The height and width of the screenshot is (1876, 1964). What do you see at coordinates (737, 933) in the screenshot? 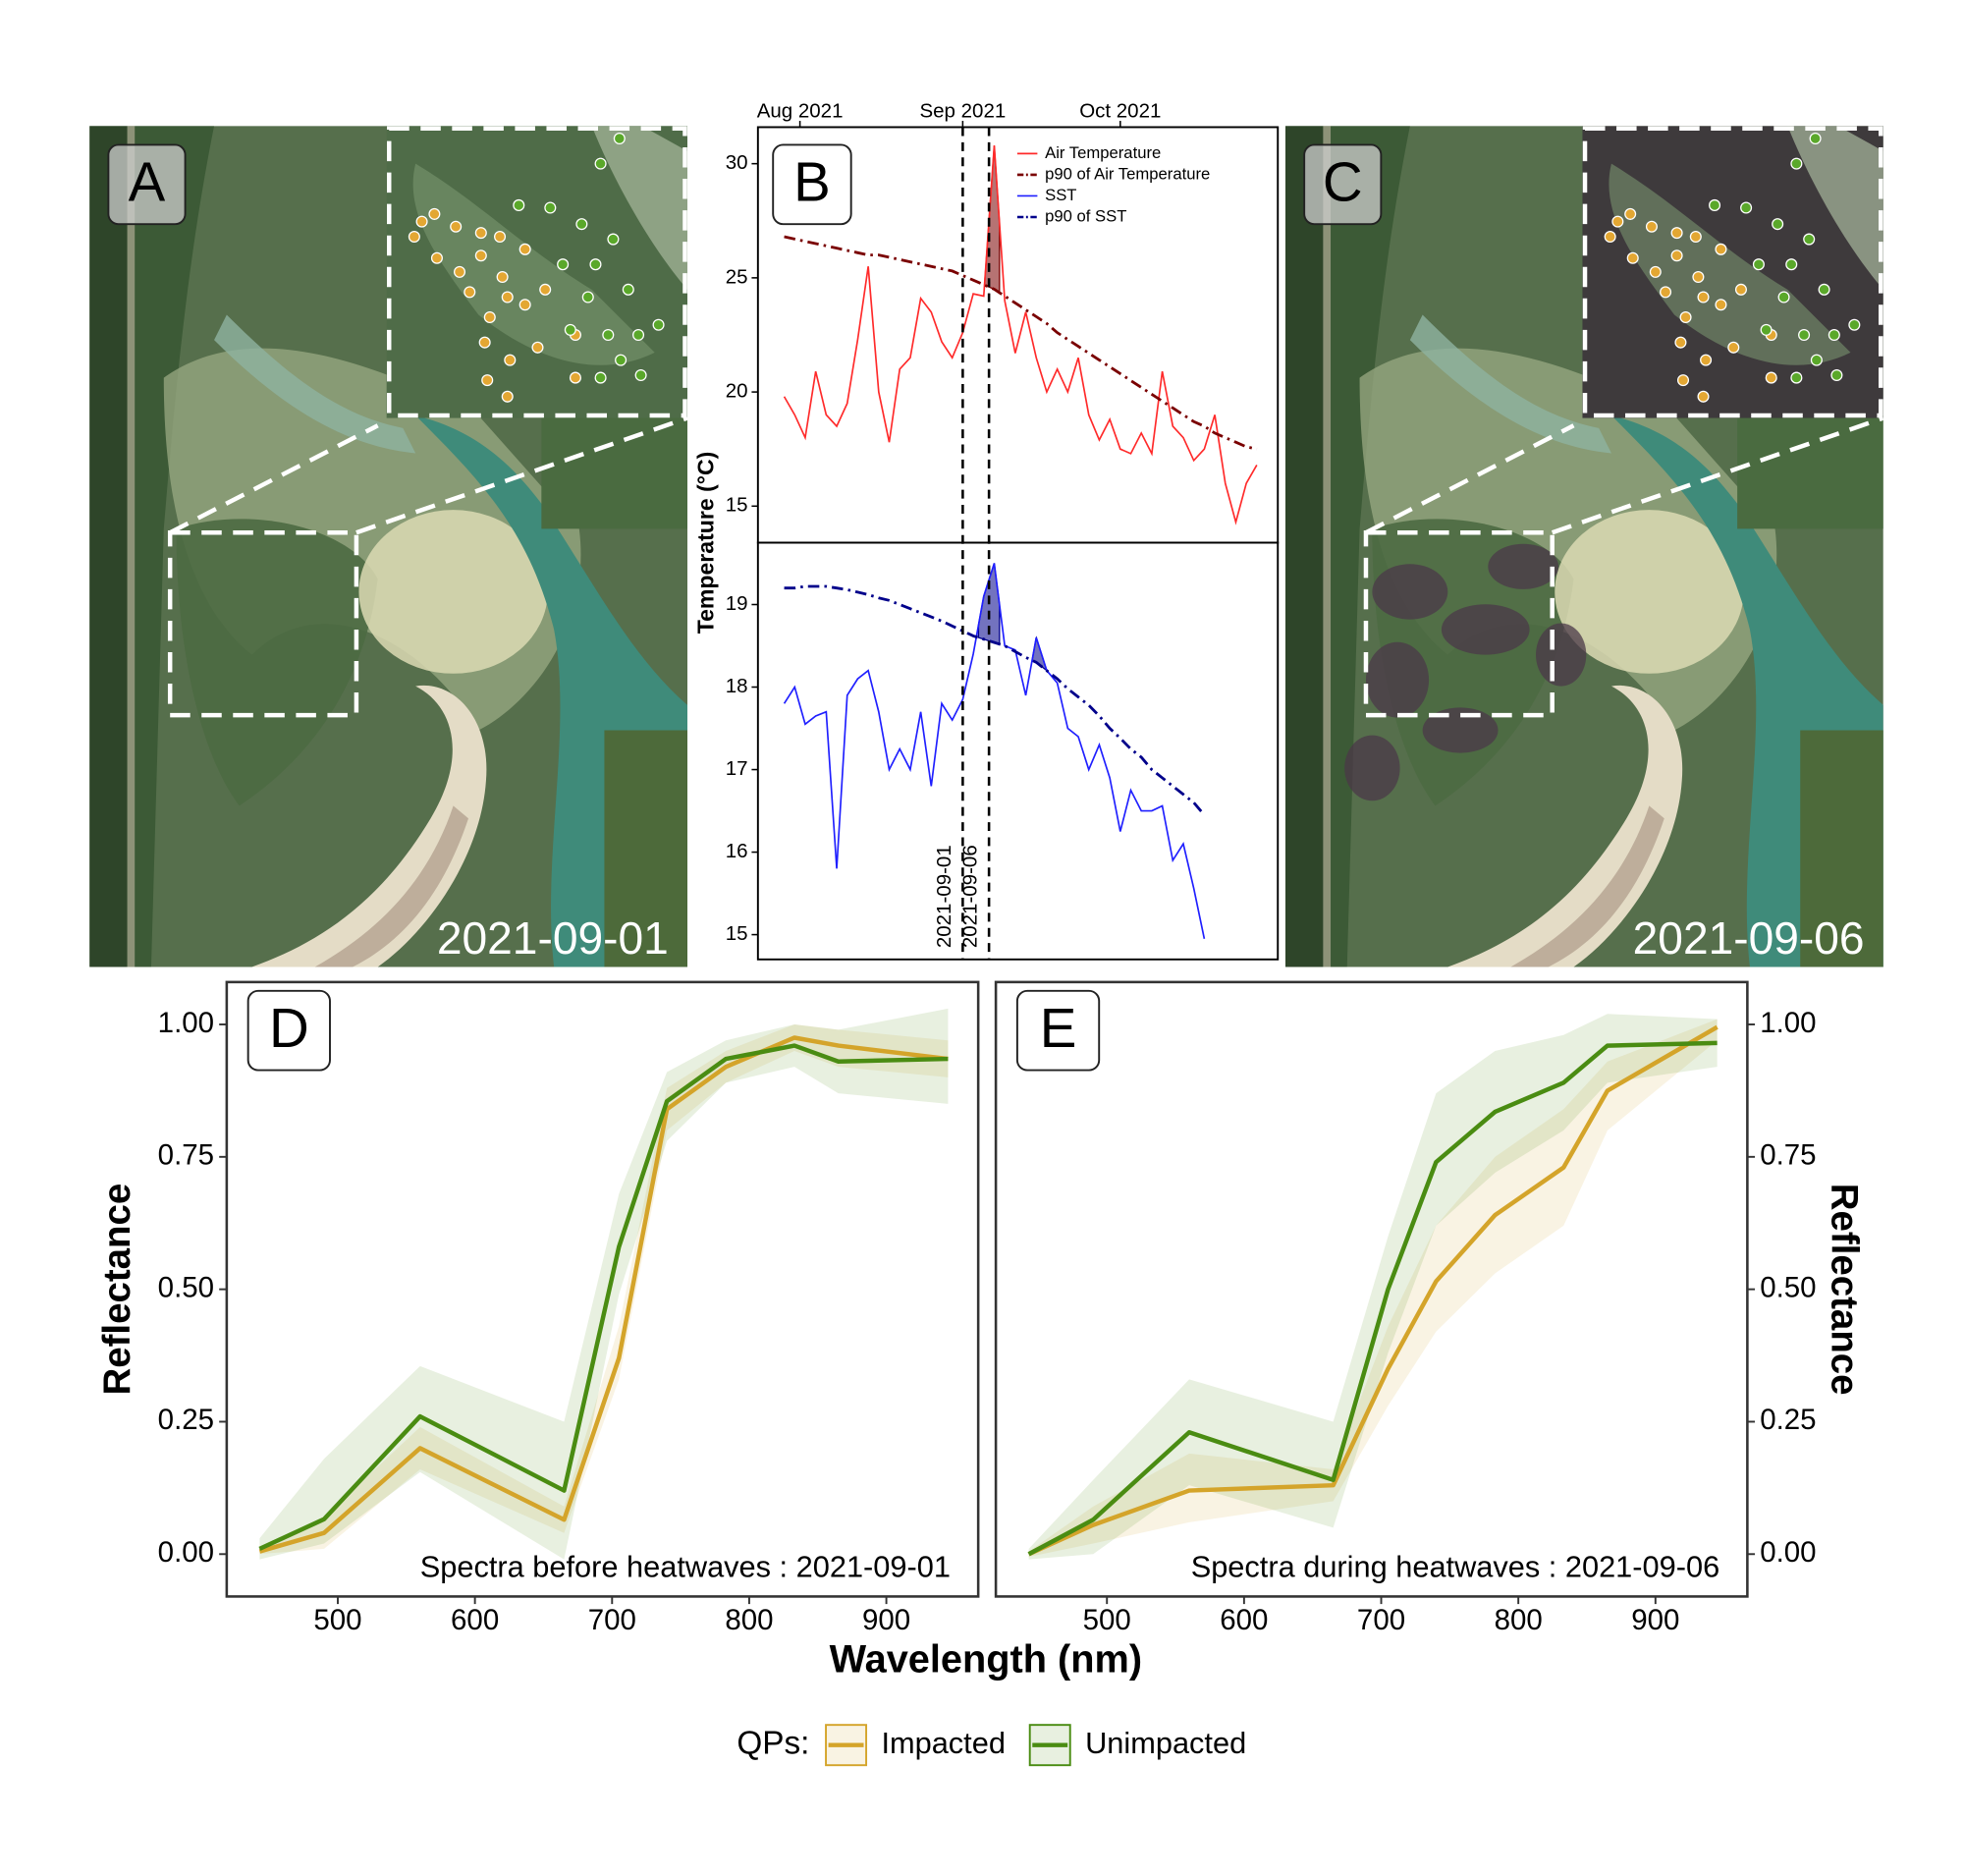
I see `y-tick-label: 15` at bounding box center [737, 933].